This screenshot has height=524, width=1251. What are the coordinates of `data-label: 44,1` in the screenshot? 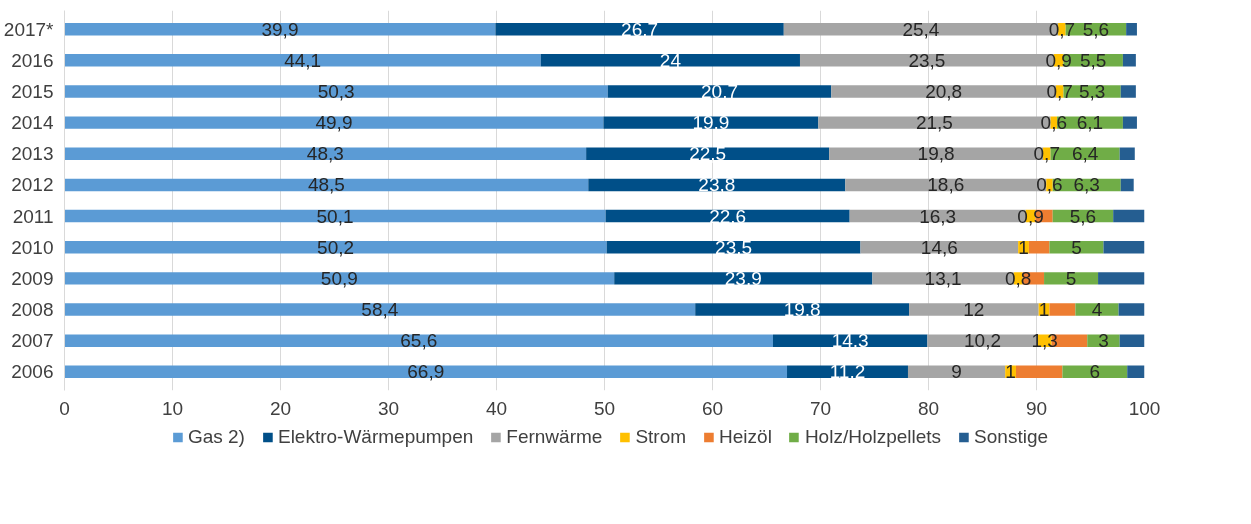 It's located at (303, 60).